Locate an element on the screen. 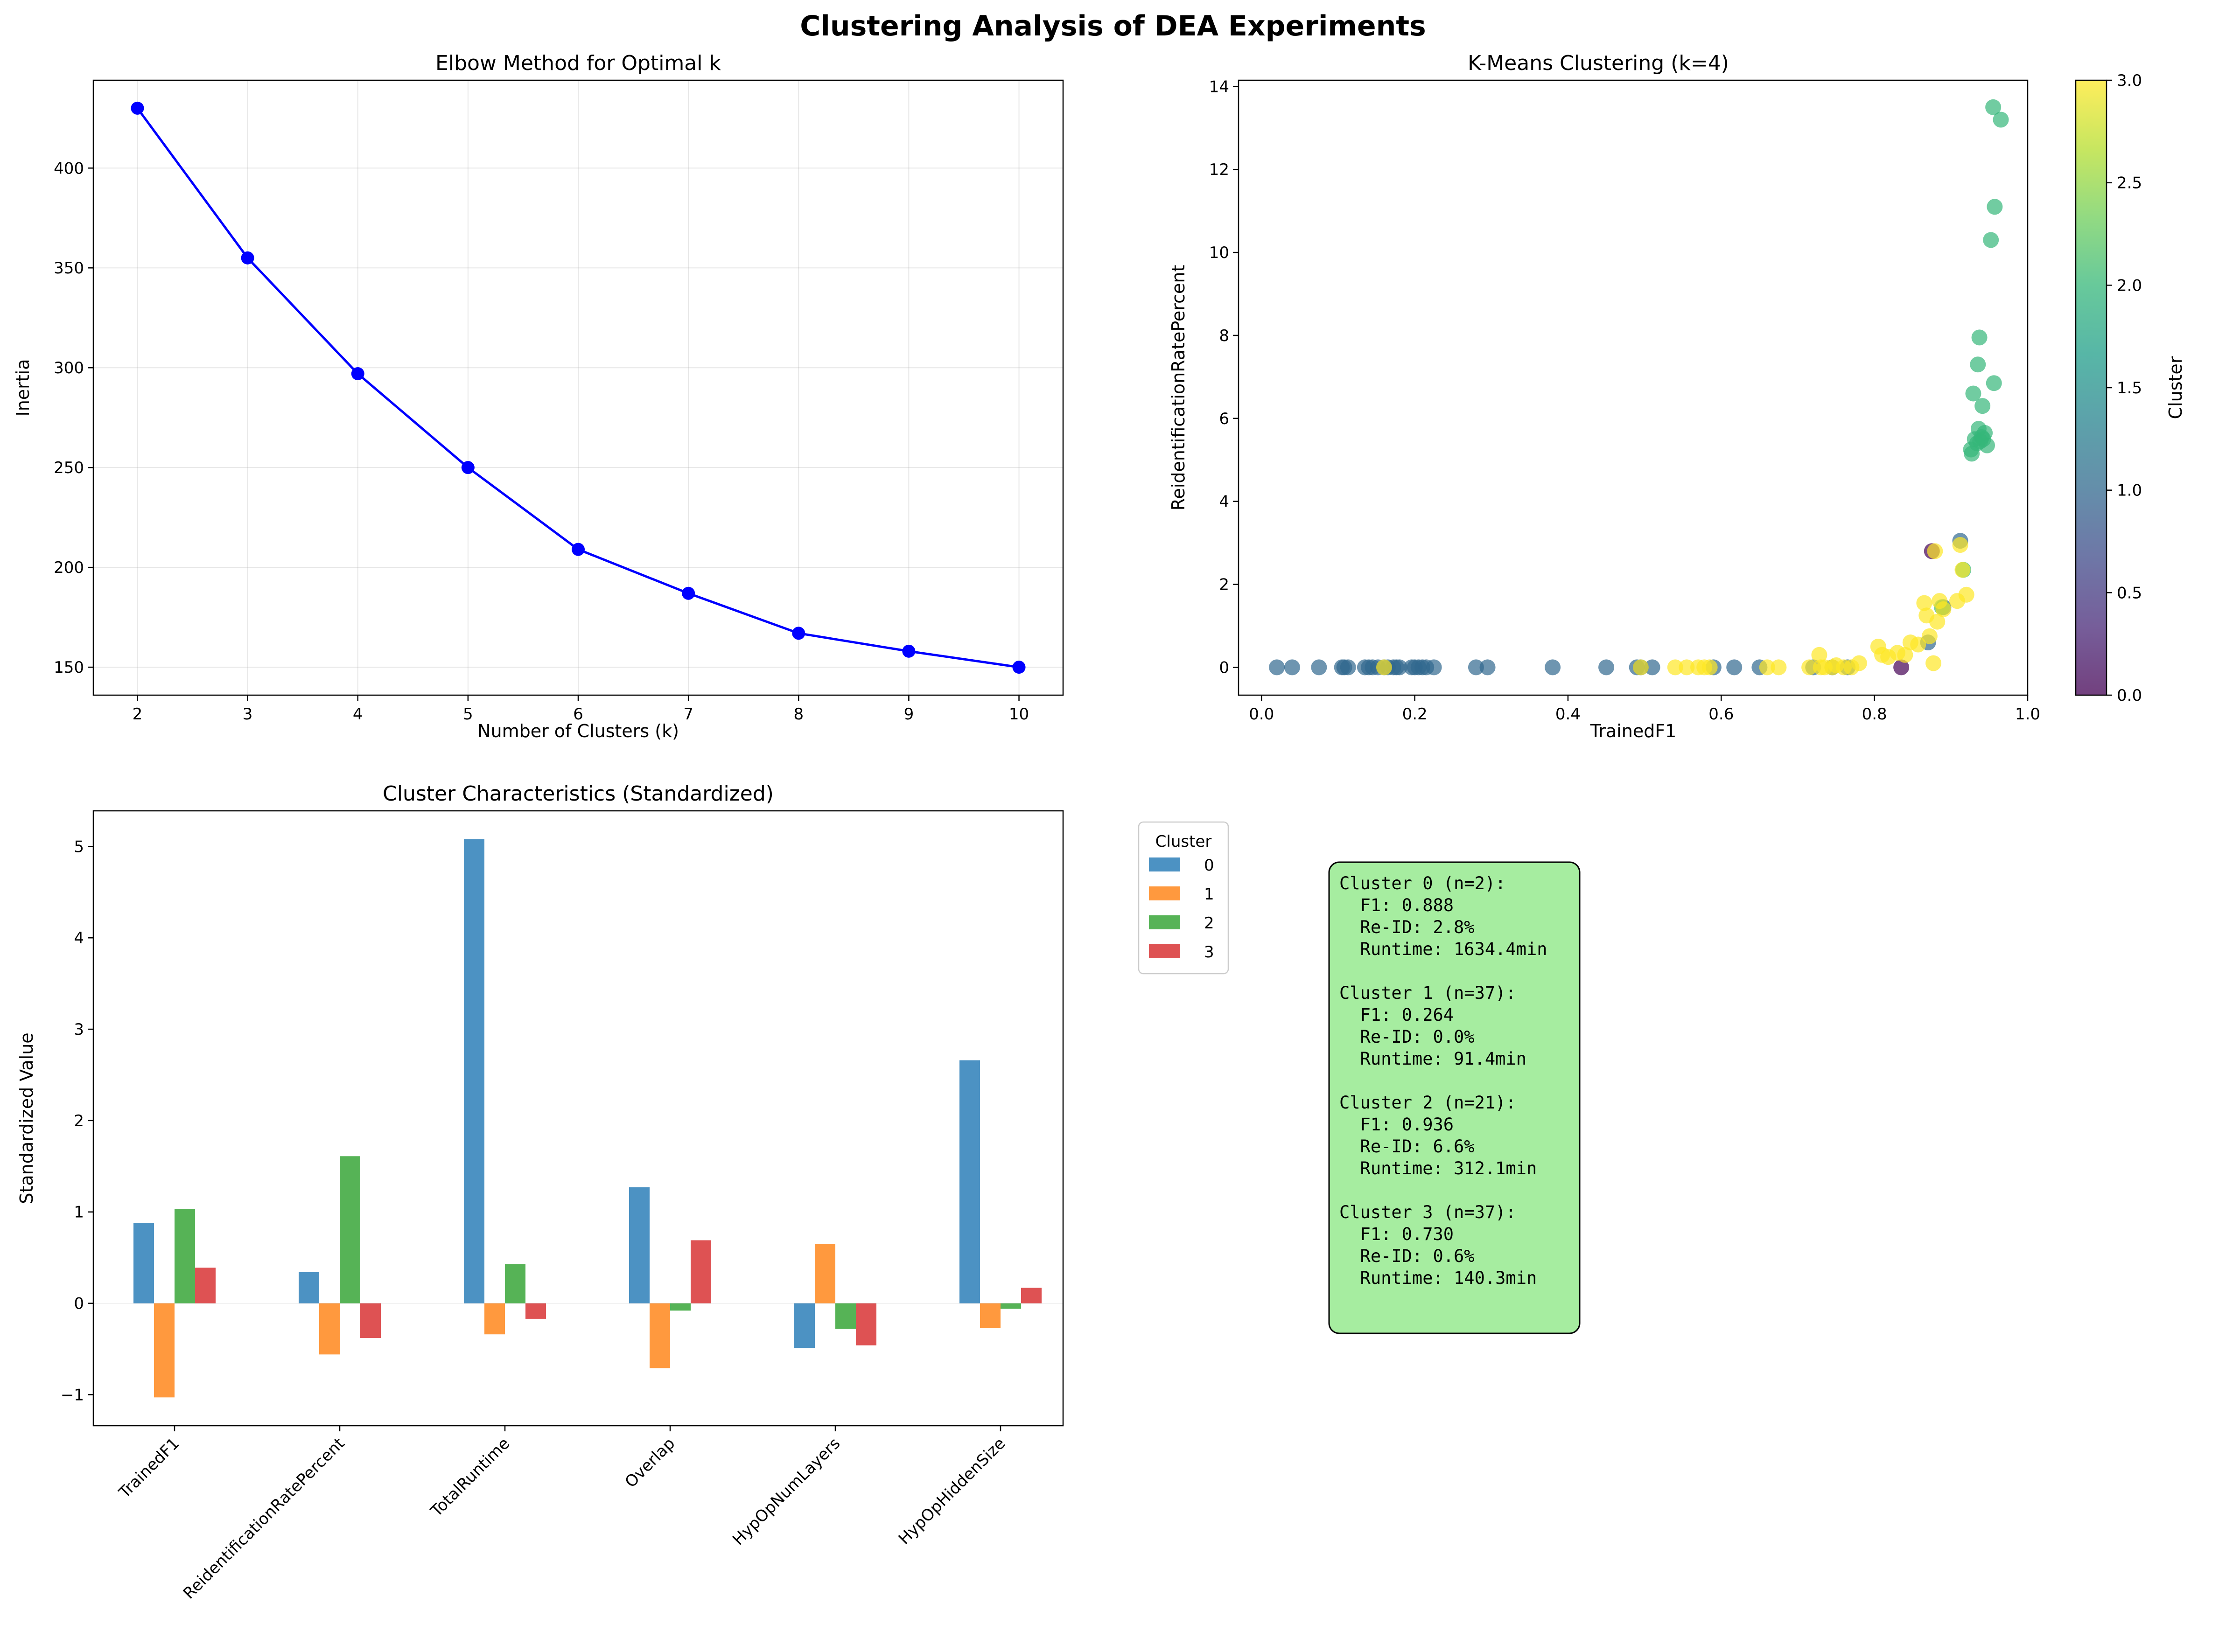  scatter-ylabel: ReidentificationRatePercent is located at coordinates (1178, 388).